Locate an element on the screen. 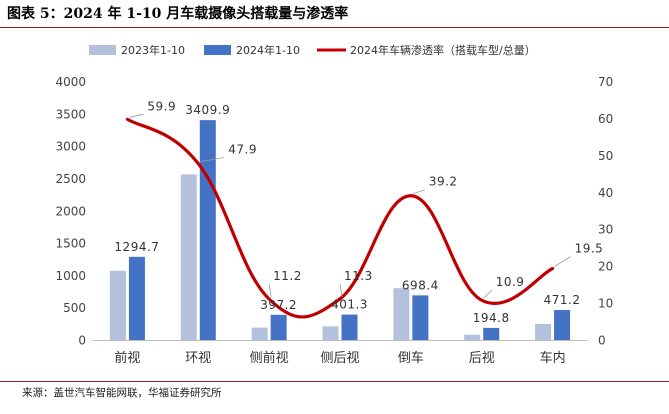 The image size is (669, 414). y-tick-label: 1500 is located at coordinates (70, 244).